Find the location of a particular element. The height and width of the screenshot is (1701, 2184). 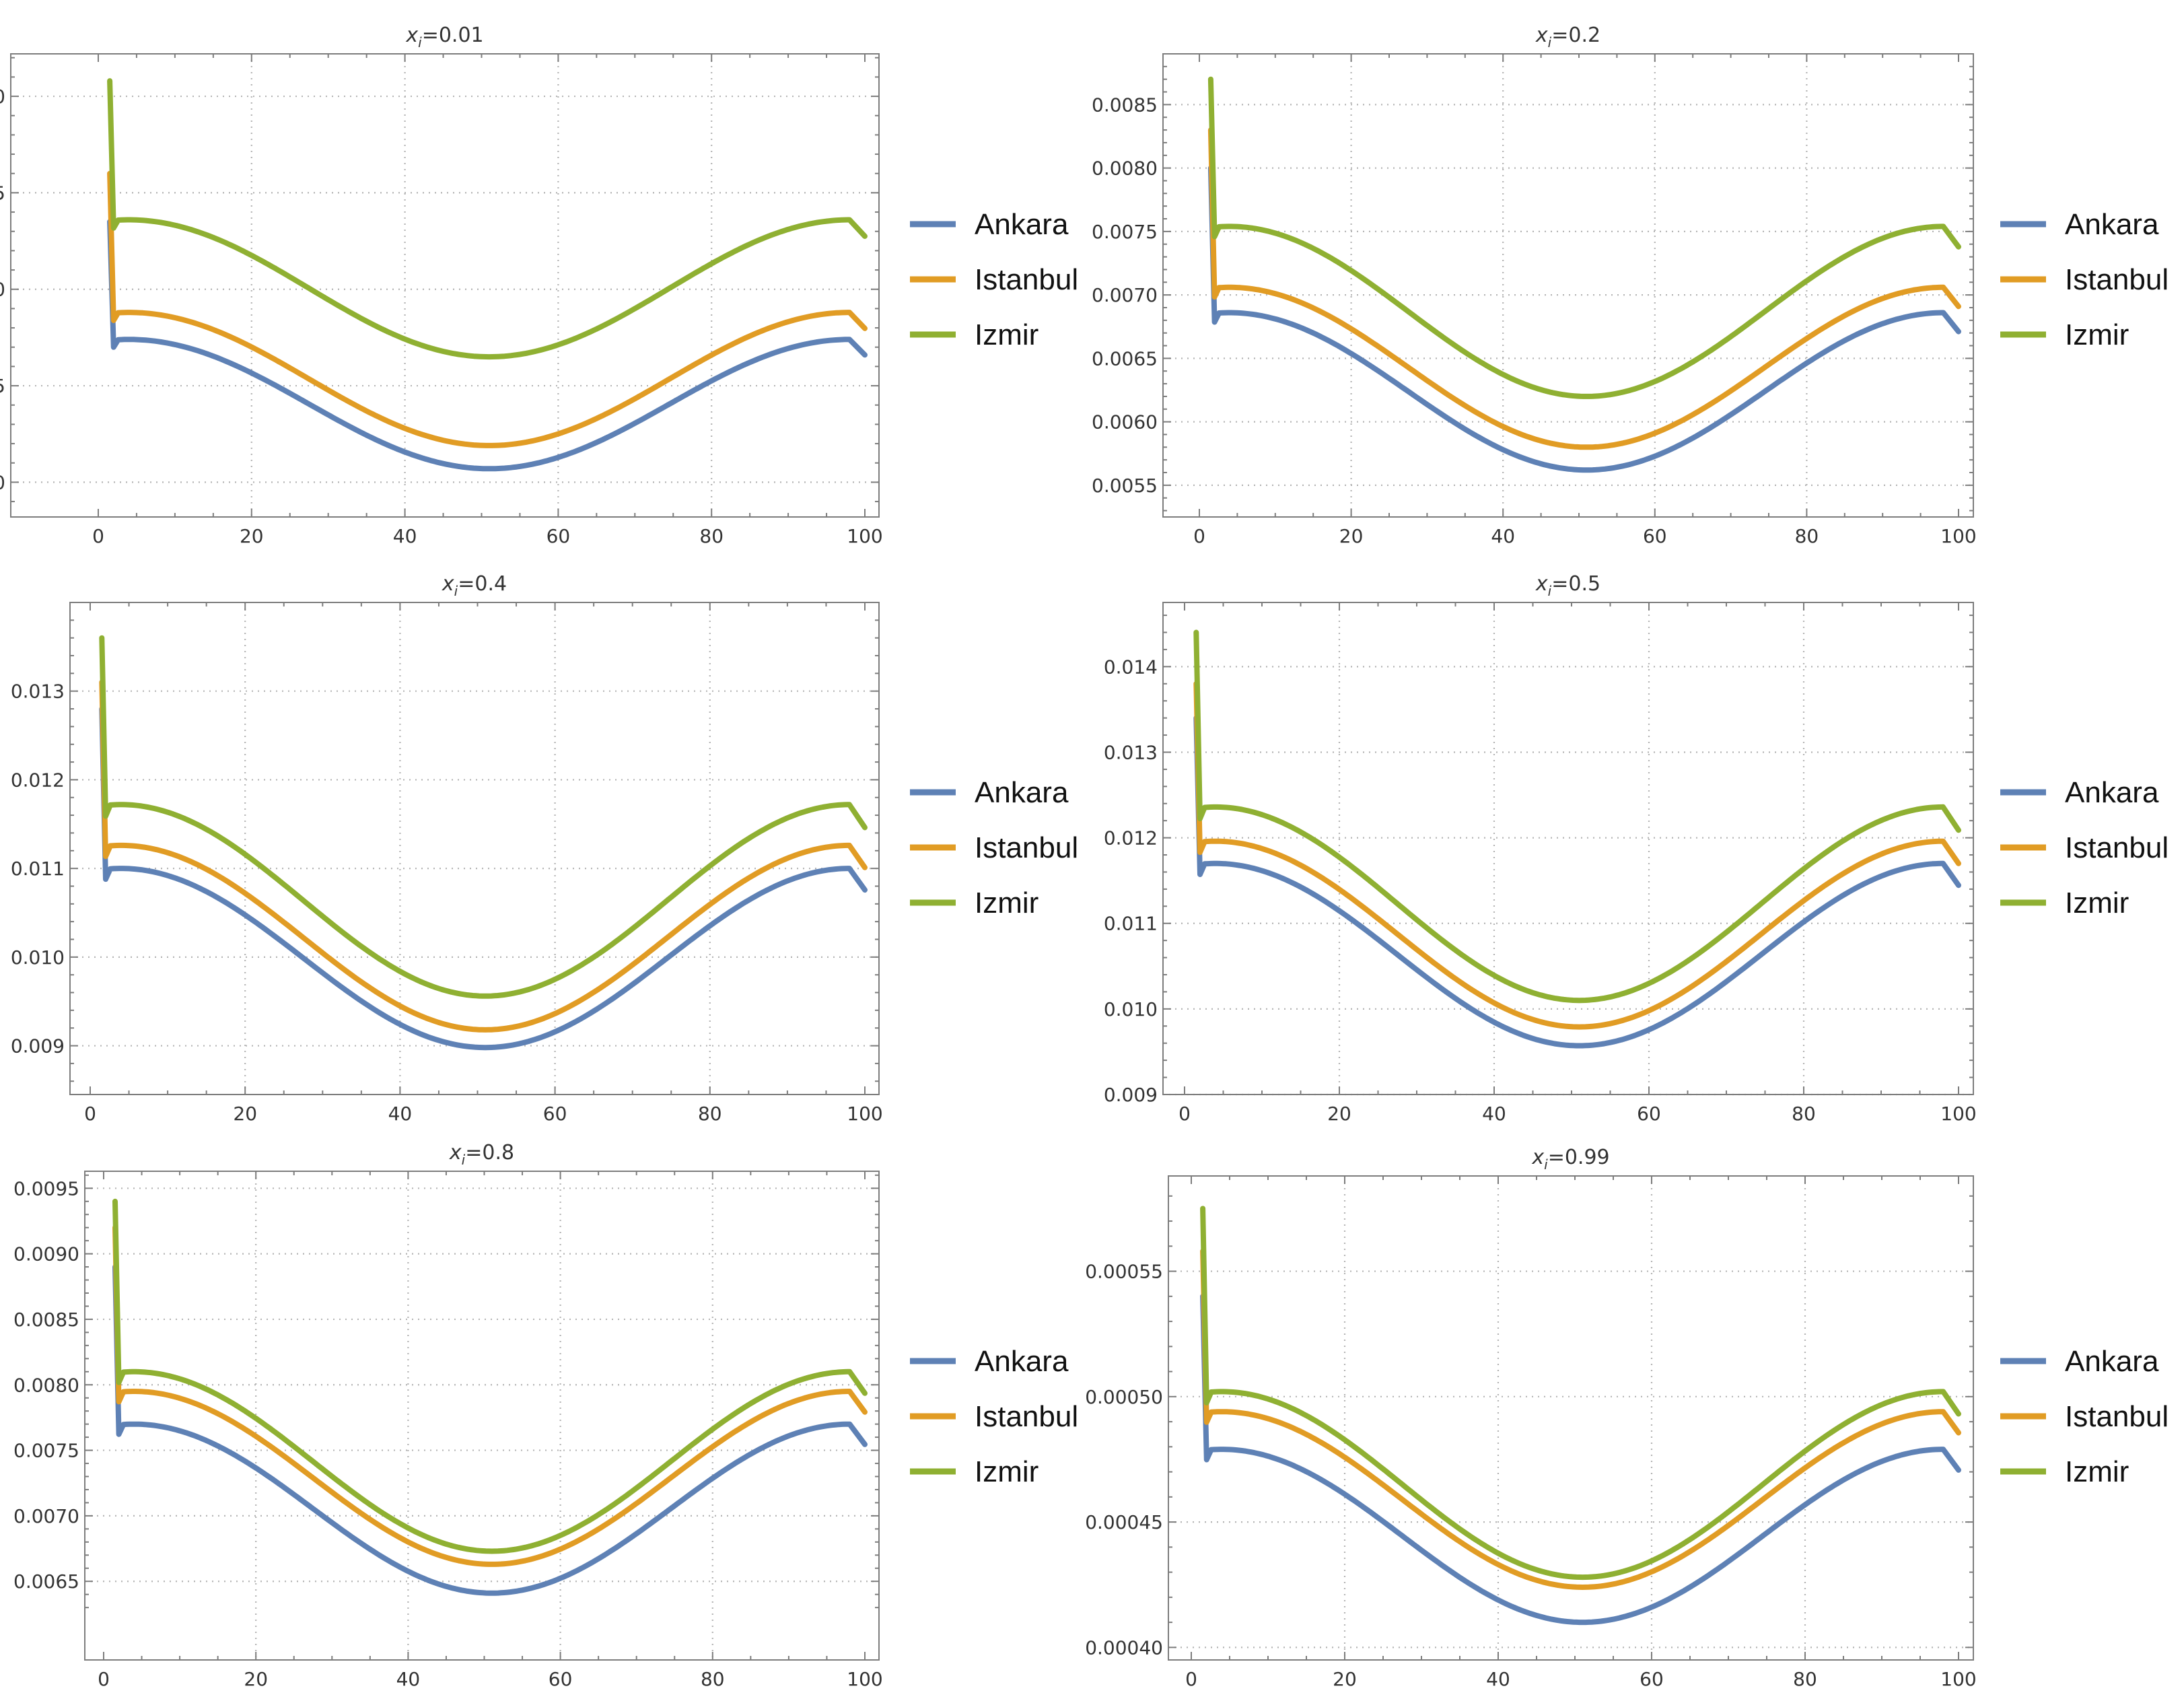

chart-title: xi=0.01 is located at coordinates (444, 37).